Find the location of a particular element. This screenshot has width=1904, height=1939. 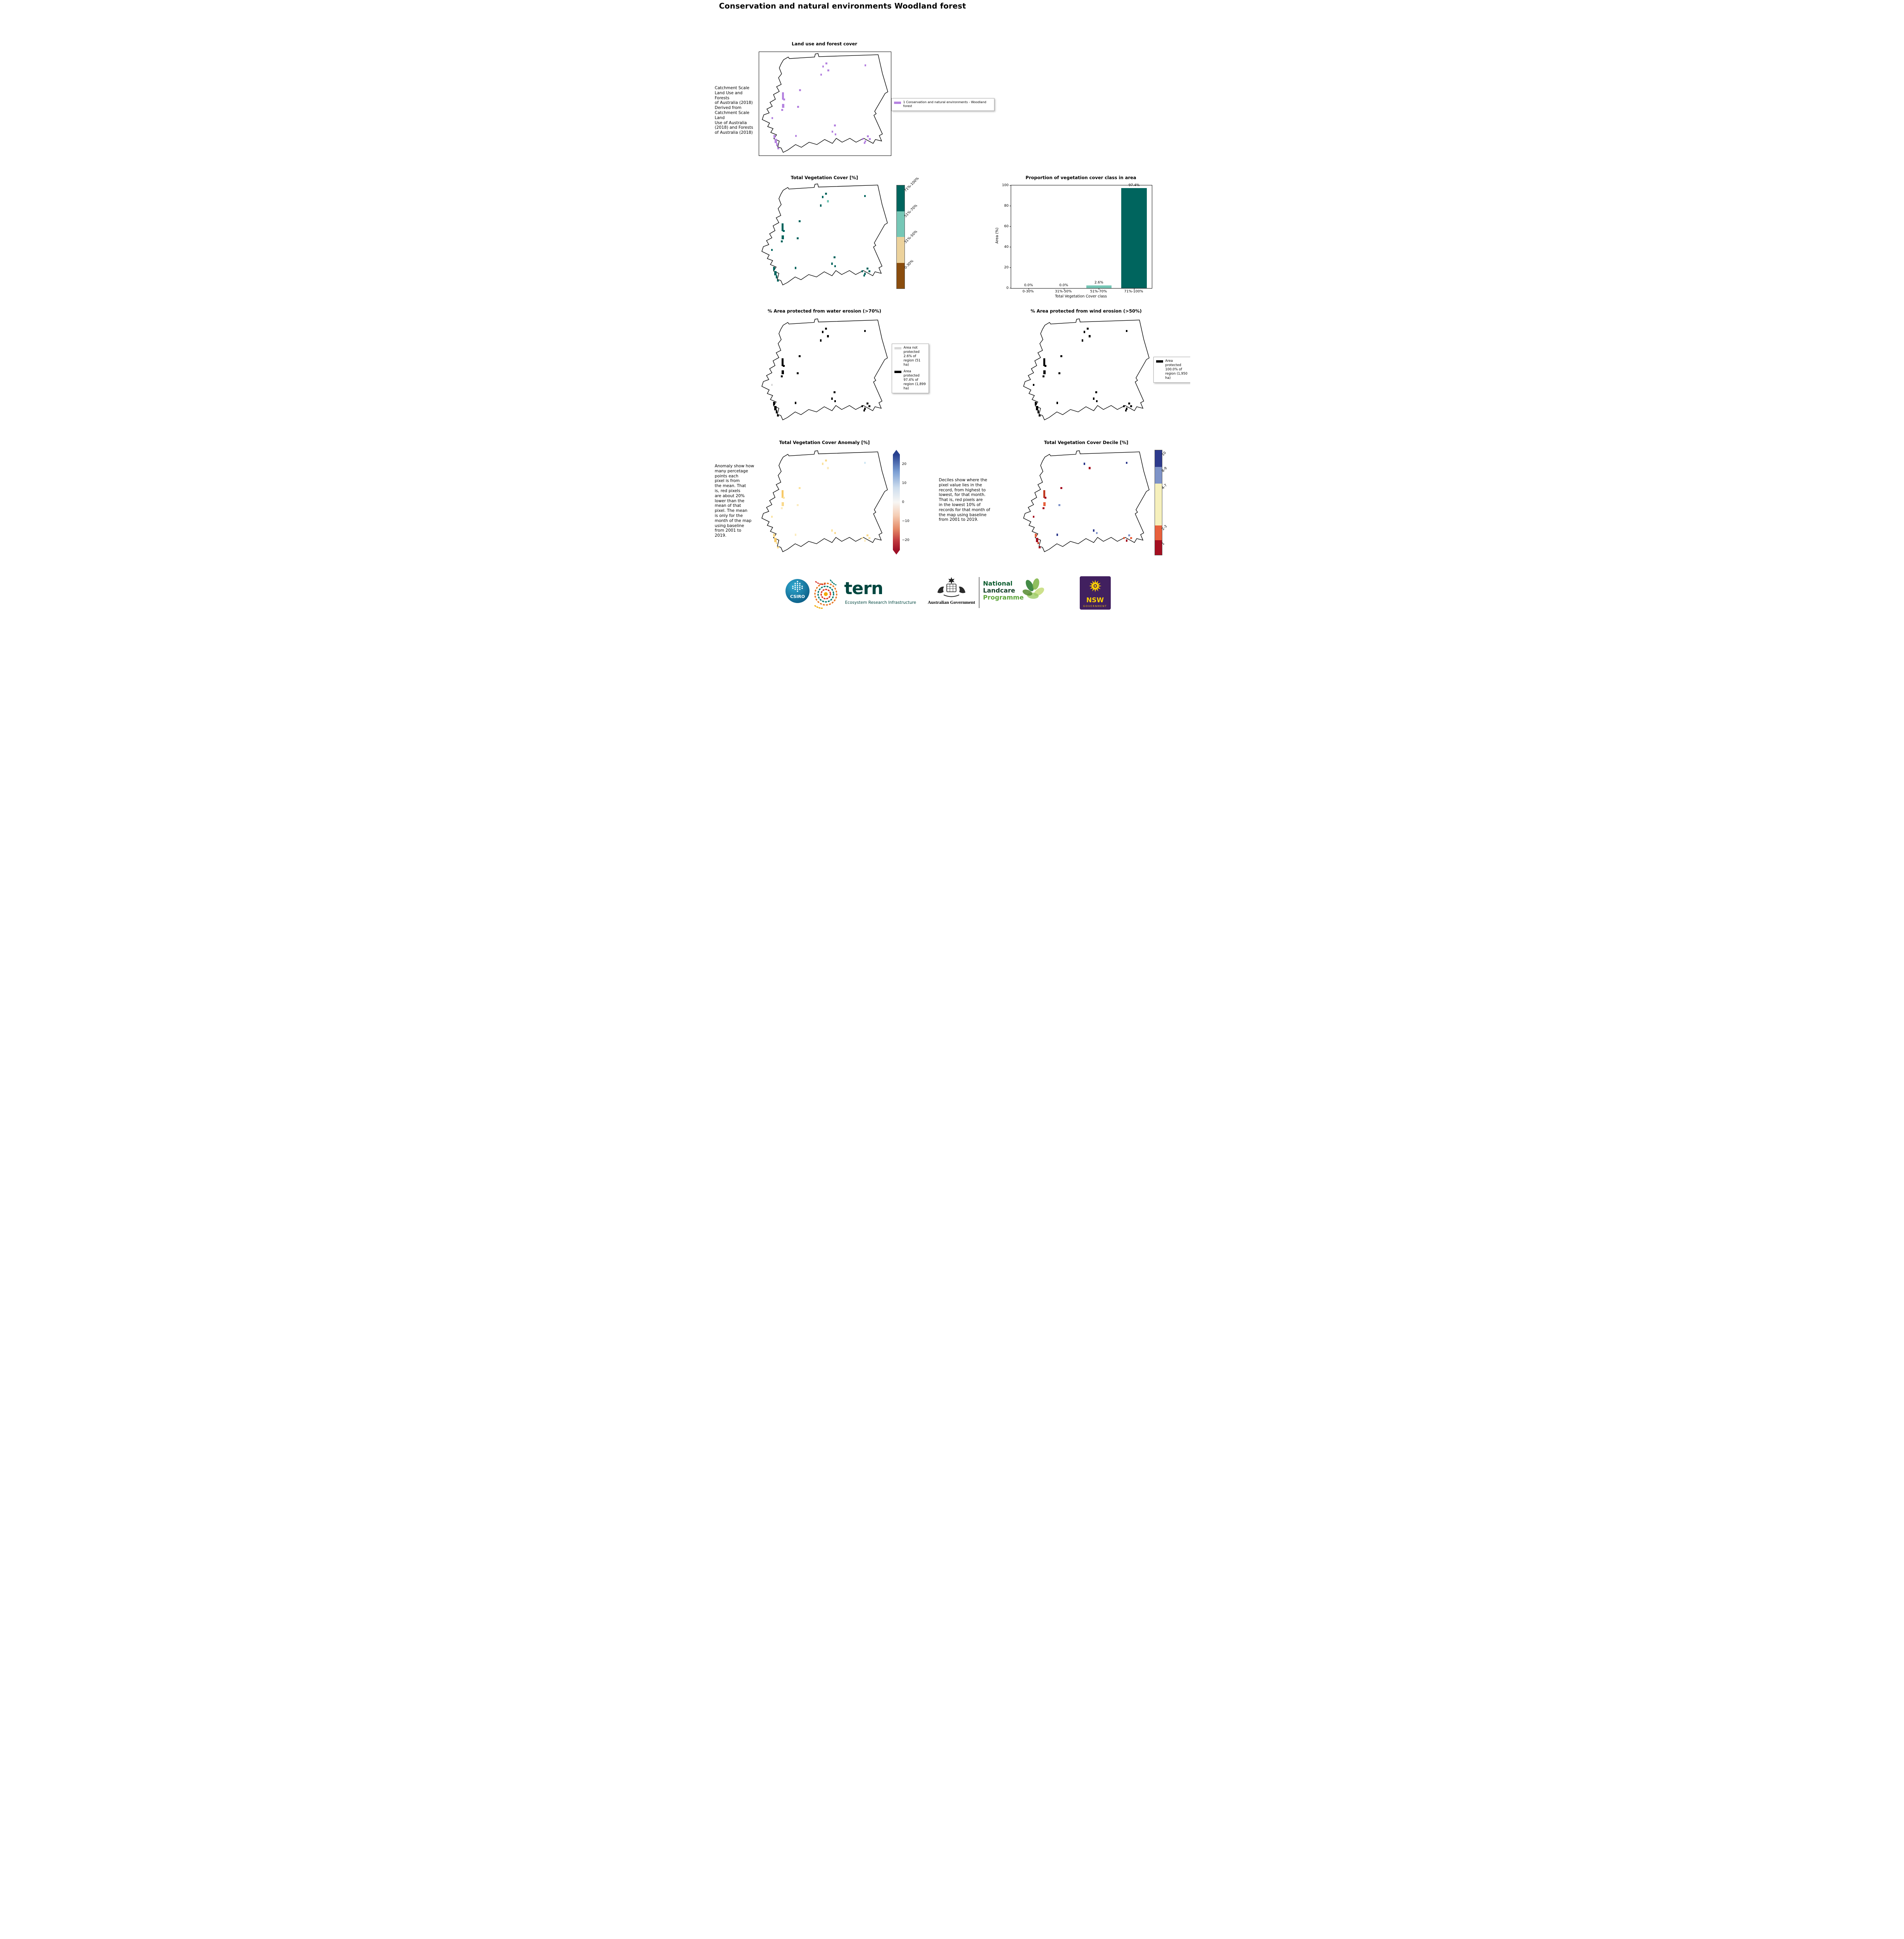

landcare-line-national: National is located at coordinates (998, 583).